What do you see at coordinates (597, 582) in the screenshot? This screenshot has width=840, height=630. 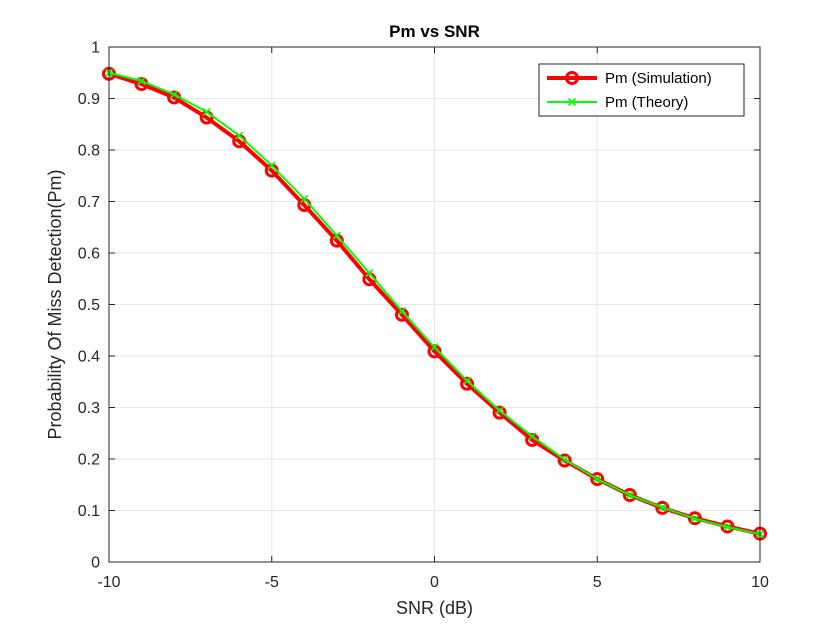 I see `x-tick-label: 5` at bounding box center [597, 582].